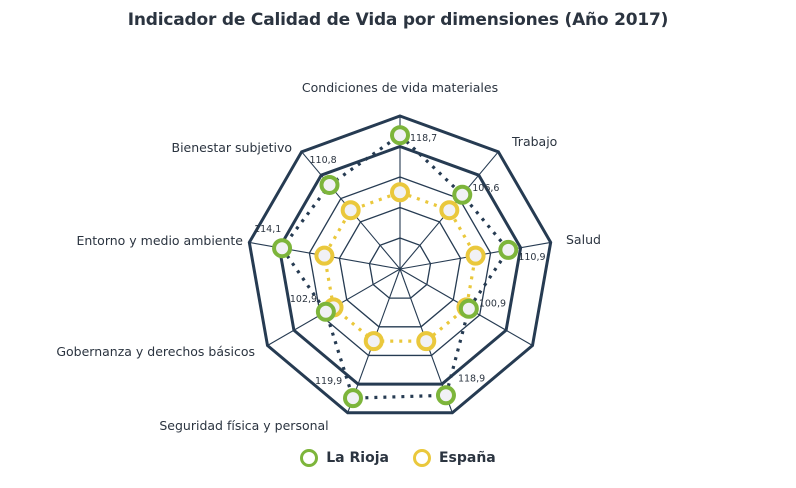 This screenshot has height=488, width=796. I want to click on legend-item-espana: España, so click(454, 458).